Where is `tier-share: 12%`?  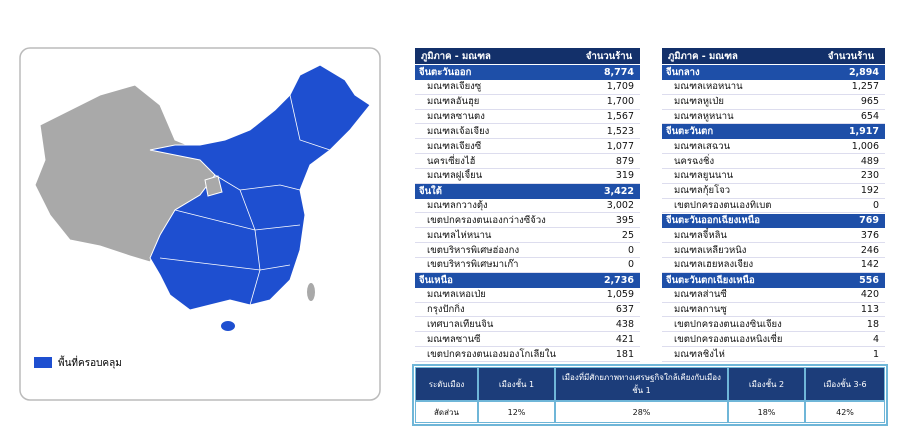
tier-share: 12% is located at coordinates (516, 412).